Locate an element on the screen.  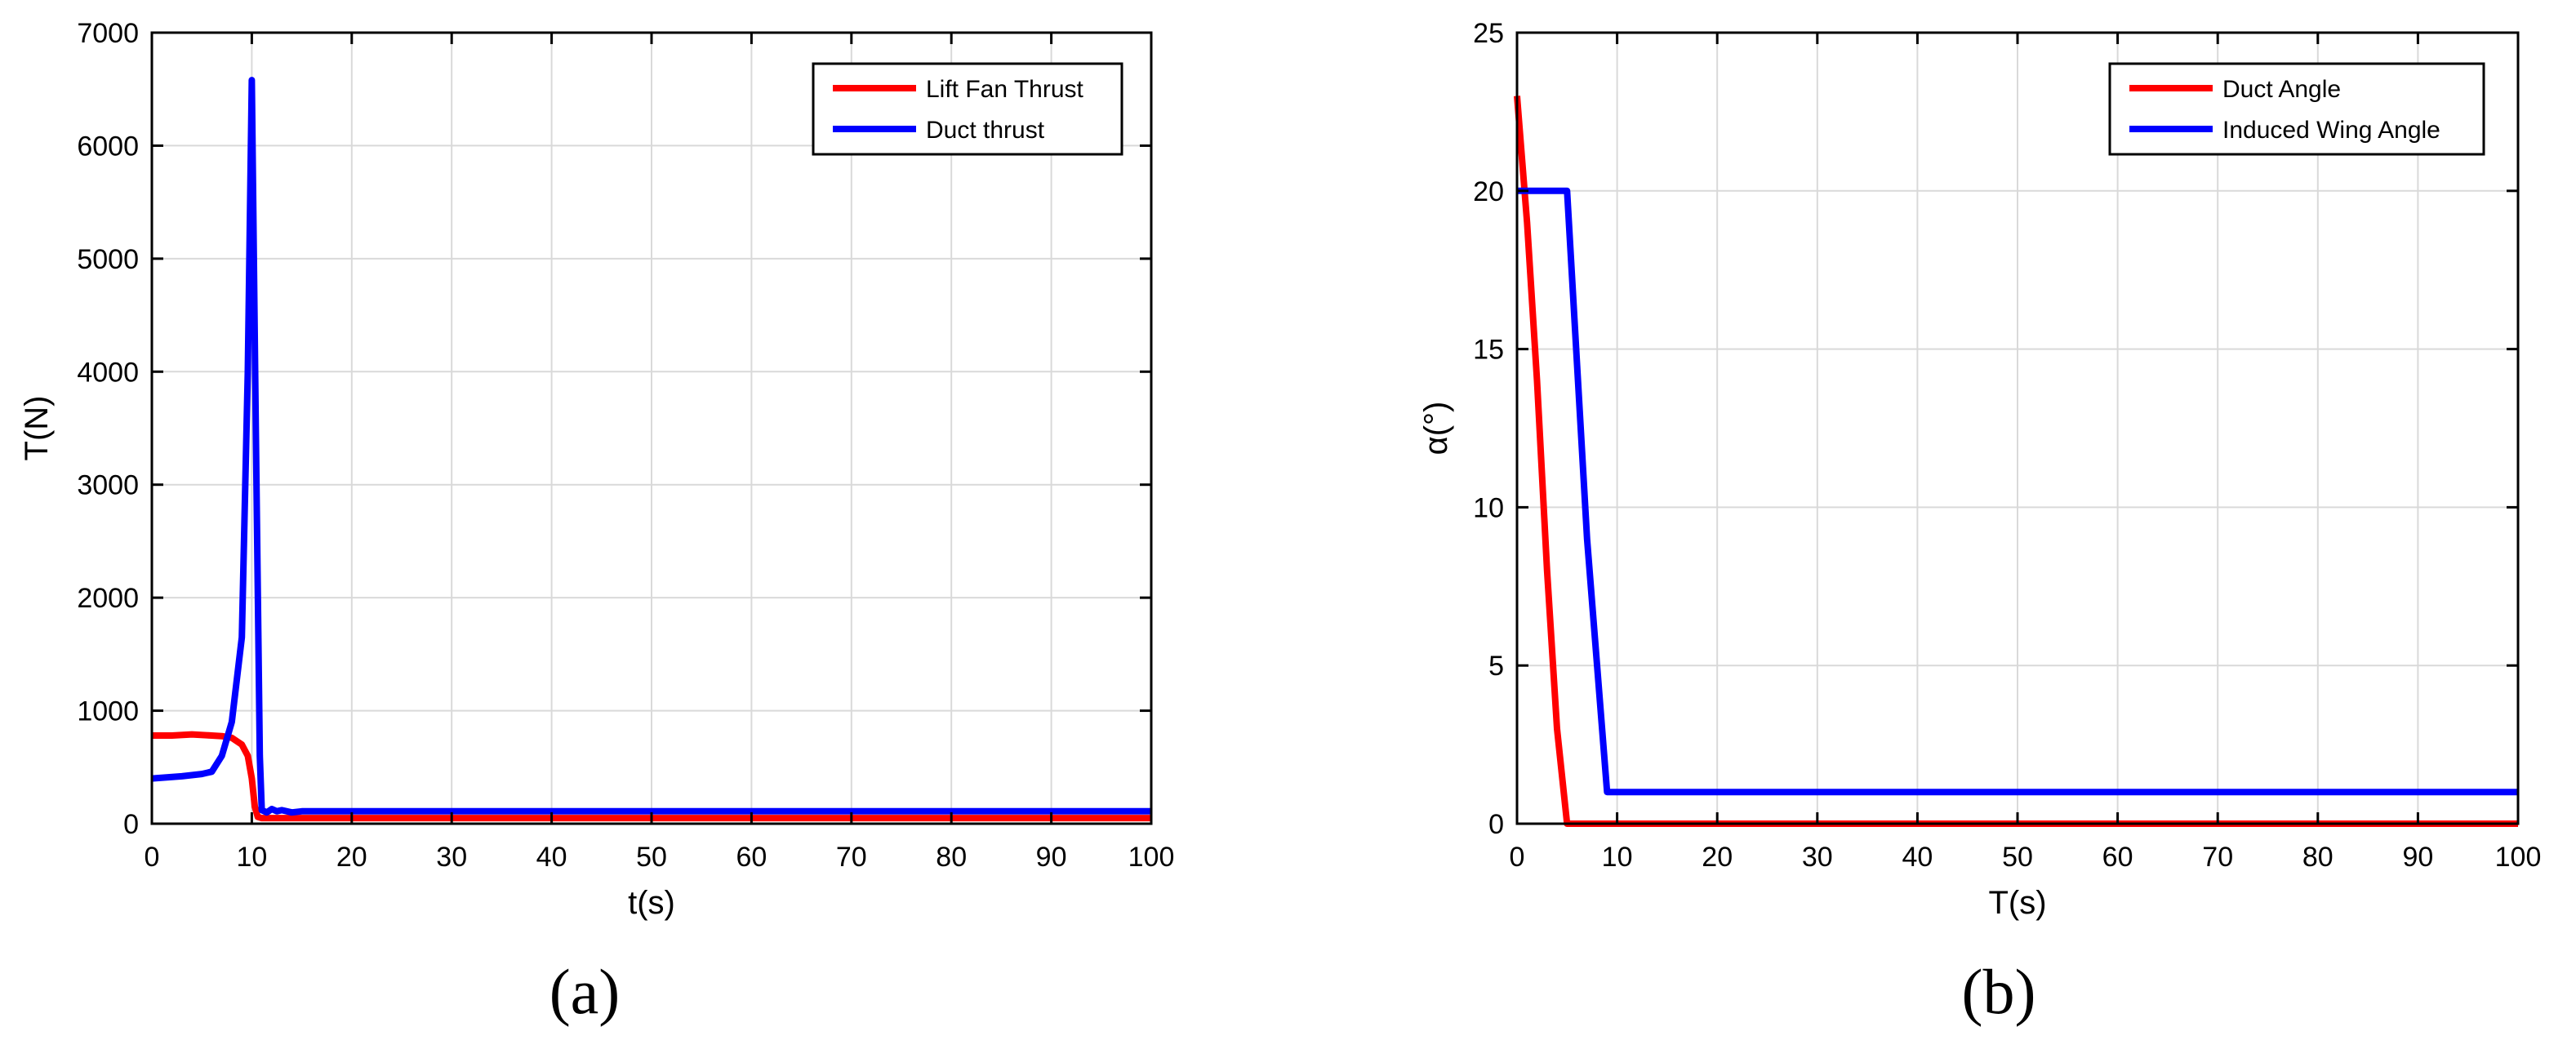
y-tick-label: 10 is located at coordinates (1488, 507).